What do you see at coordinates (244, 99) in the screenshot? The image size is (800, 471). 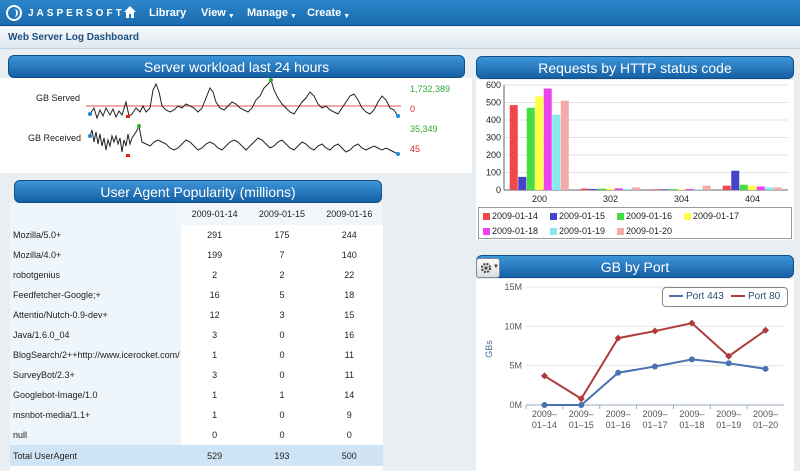 I see `gb-served-sparkline` at bounding box center [244, 99].